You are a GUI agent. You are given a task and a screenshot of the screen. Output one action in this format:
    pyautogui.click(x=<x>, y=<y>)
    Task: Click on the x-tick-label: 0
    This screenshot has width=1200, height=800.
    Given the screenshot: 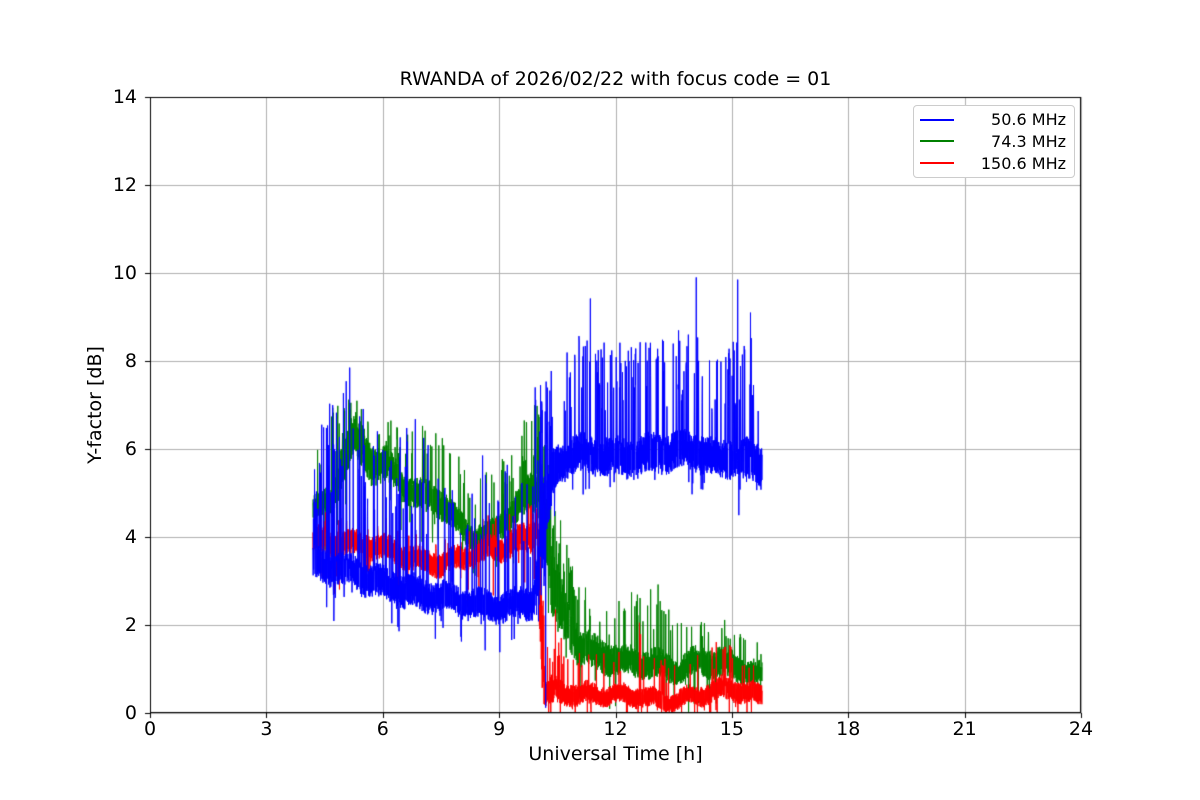 What is the action you would take?
    pyautogui.click(x=150, y=729)
    